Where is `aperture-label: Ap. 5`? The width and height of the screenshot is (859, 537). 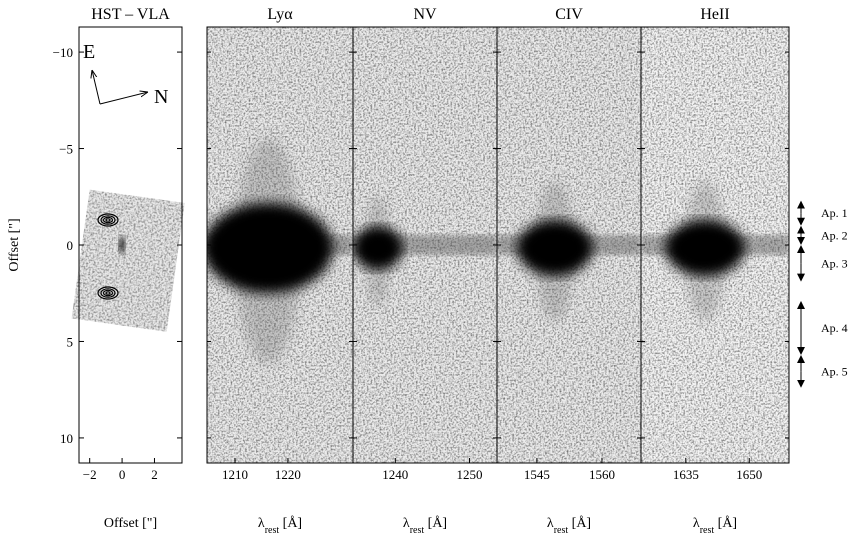 aperture-label: Ap. 5 is located at coordinates (834, 371).